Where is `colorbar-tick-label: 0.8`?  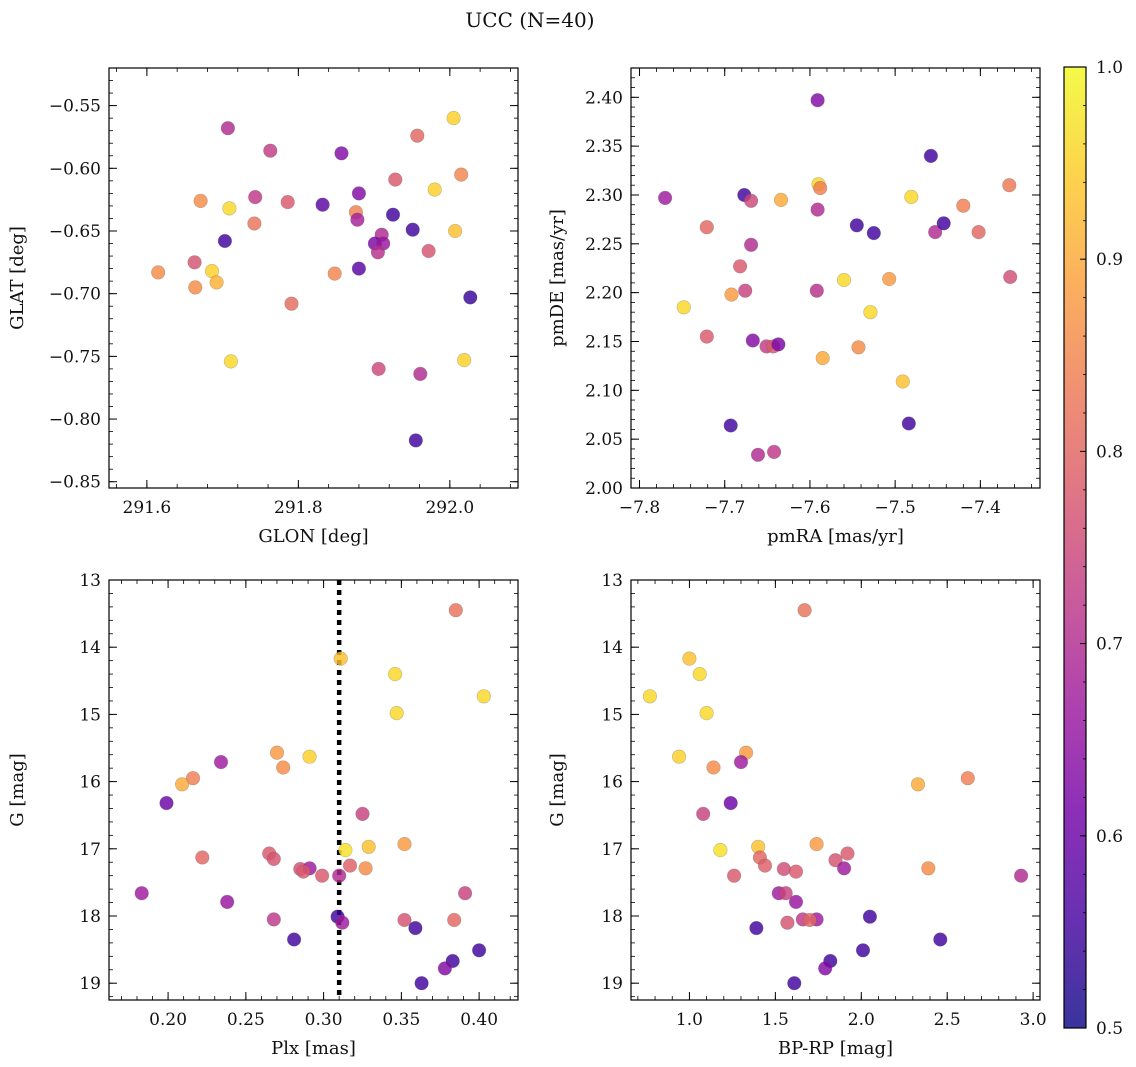
colorbar-tick-label: 0.8 is located at coordinates (1109, 452).